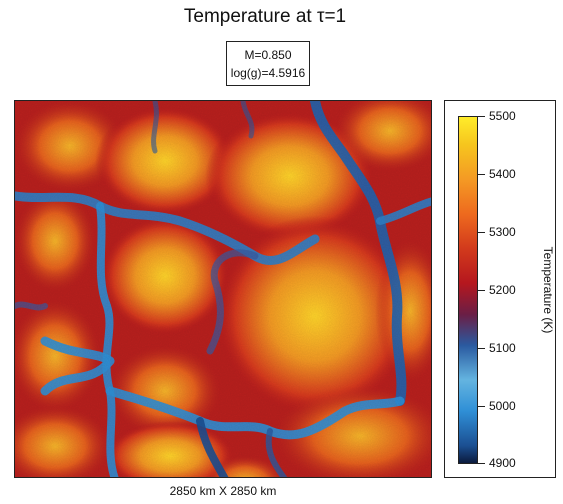 The width and height of the screenshot is (563, 504). Describe the element at coordinates (502, 116) in the screenshot. I see `colorbar-tick-label: 5500` at that location.